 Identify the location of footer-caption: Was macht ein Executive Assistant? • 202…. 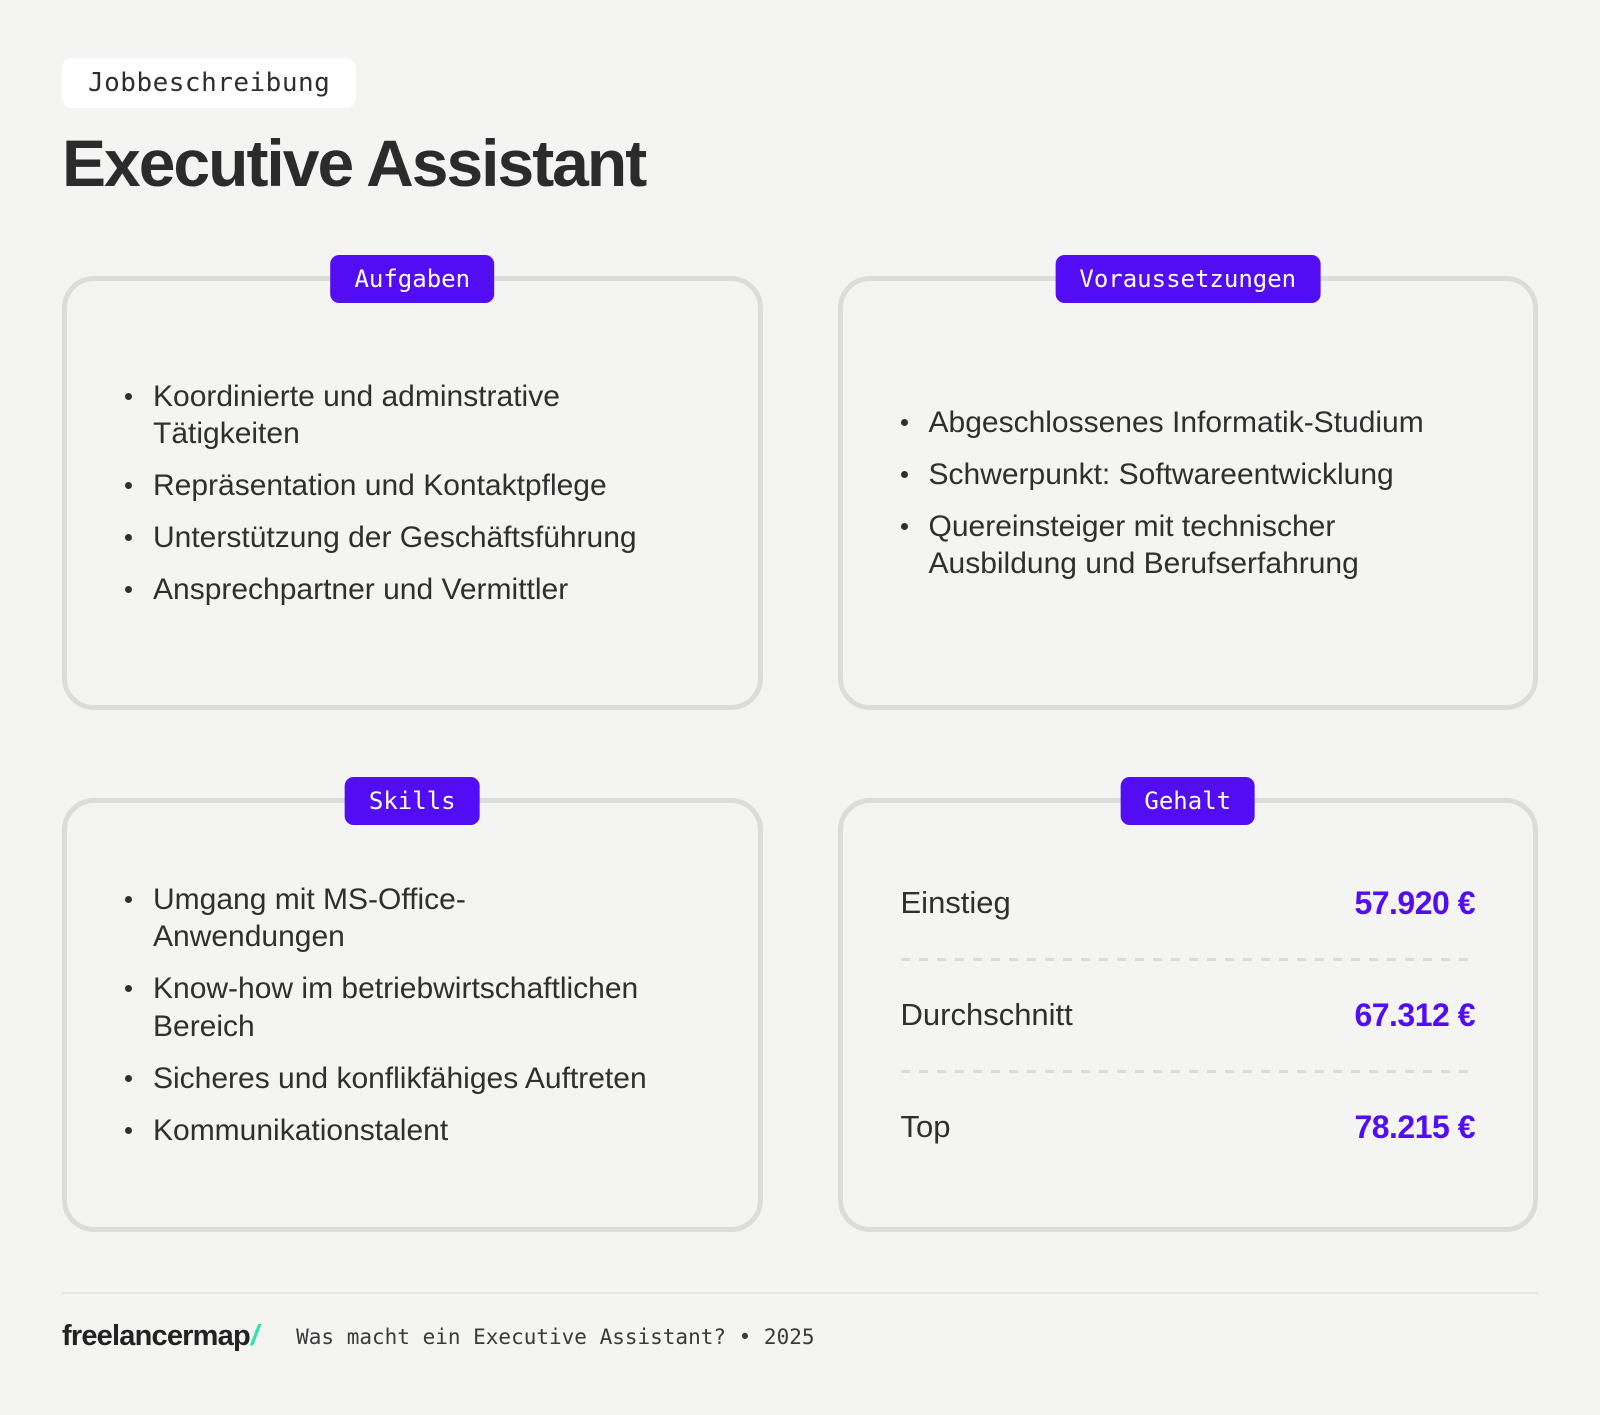
(555, 1336).